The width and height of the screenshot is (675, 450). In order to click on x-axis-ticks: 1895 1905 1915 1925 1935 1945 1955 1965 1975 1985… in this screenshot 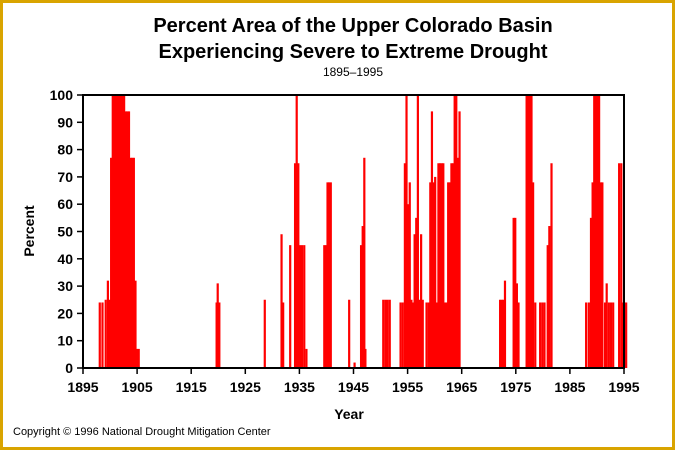, I will do `click(353, 381)`.